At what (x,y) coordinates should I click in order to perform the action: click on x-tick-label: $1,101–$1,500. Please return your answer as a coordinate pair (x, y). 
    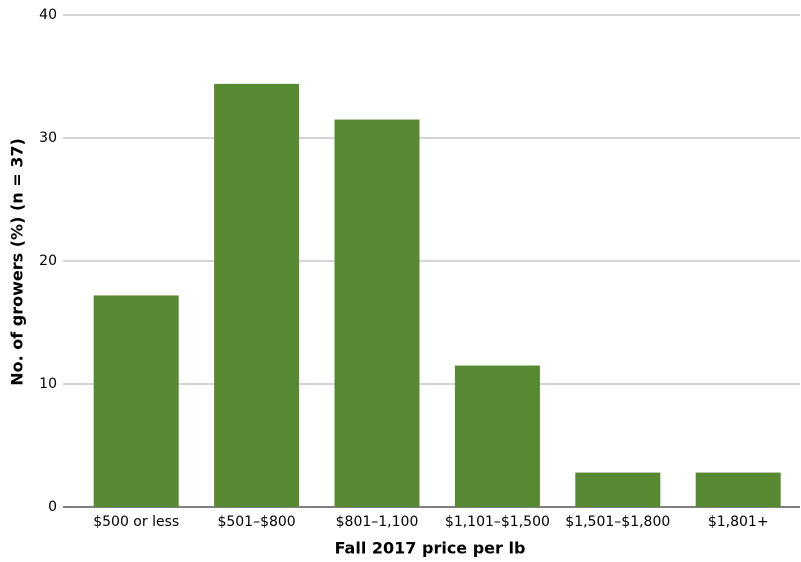
    Looking at the image, I should click on (497, 522).